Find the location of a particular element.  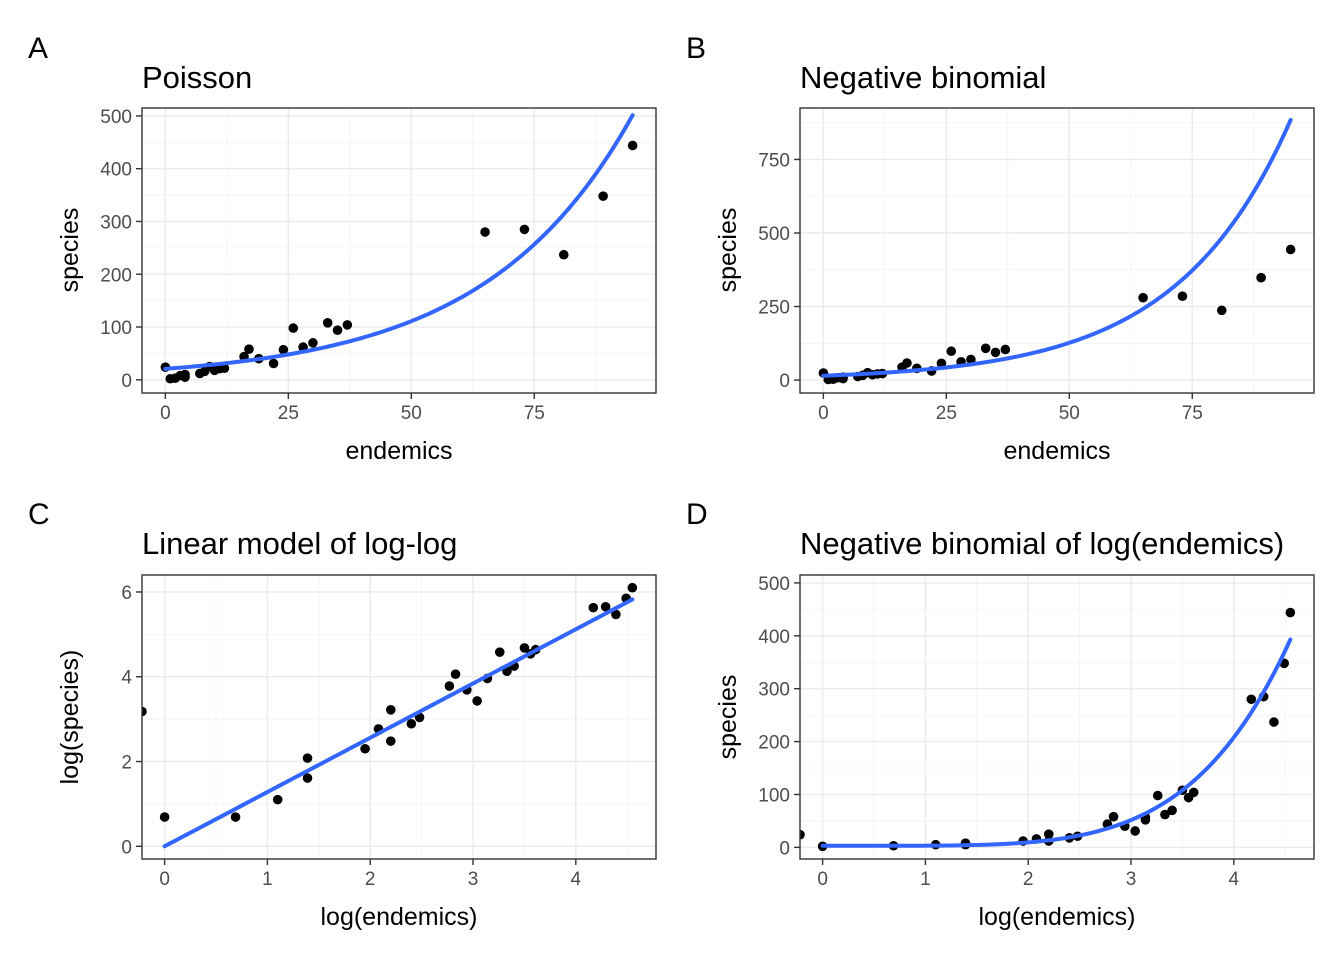

y-tick-label: 2 is located at coordinates (126, 763).